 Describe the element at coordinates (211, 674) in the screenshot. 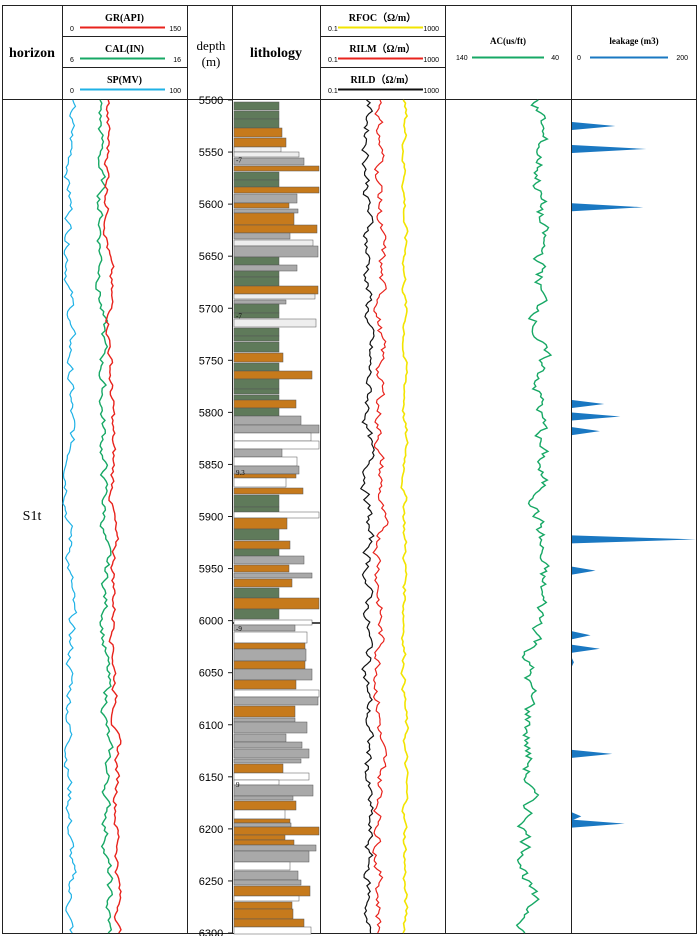

I see `depth-tick-label: 6050` at that location.